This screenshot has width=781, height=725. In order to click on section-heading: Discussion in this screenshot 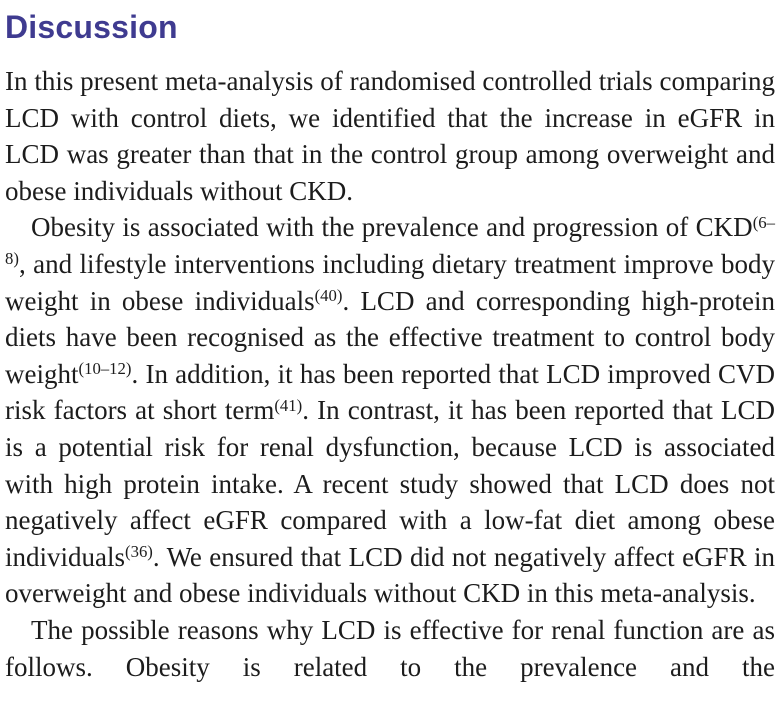, I will do `click(91, 27)`.